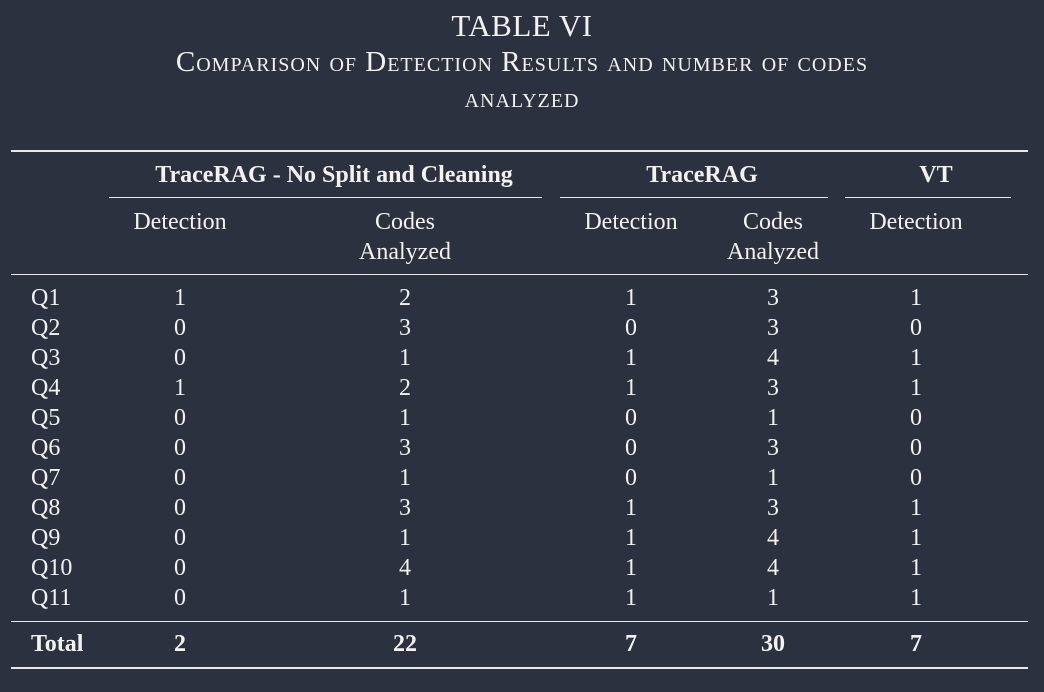 The height and width of the screenshot is (692, 1044). Describe the element at coordinates (180, 222) in the screenshot. I see `subheader-detection-no-split: Detection` at that location.